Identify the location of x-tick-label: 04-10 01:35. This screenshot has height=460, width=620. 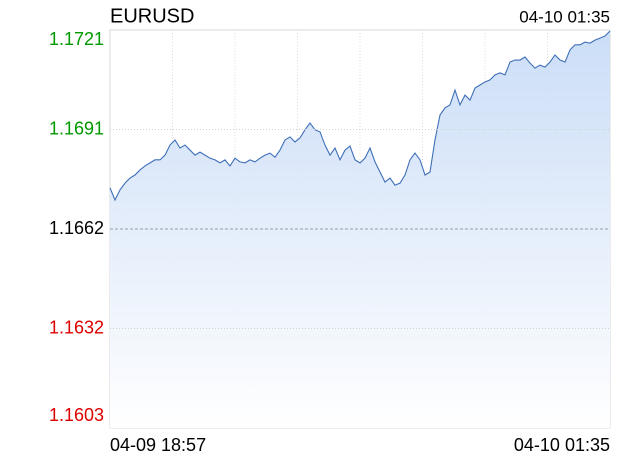
(562, 445).